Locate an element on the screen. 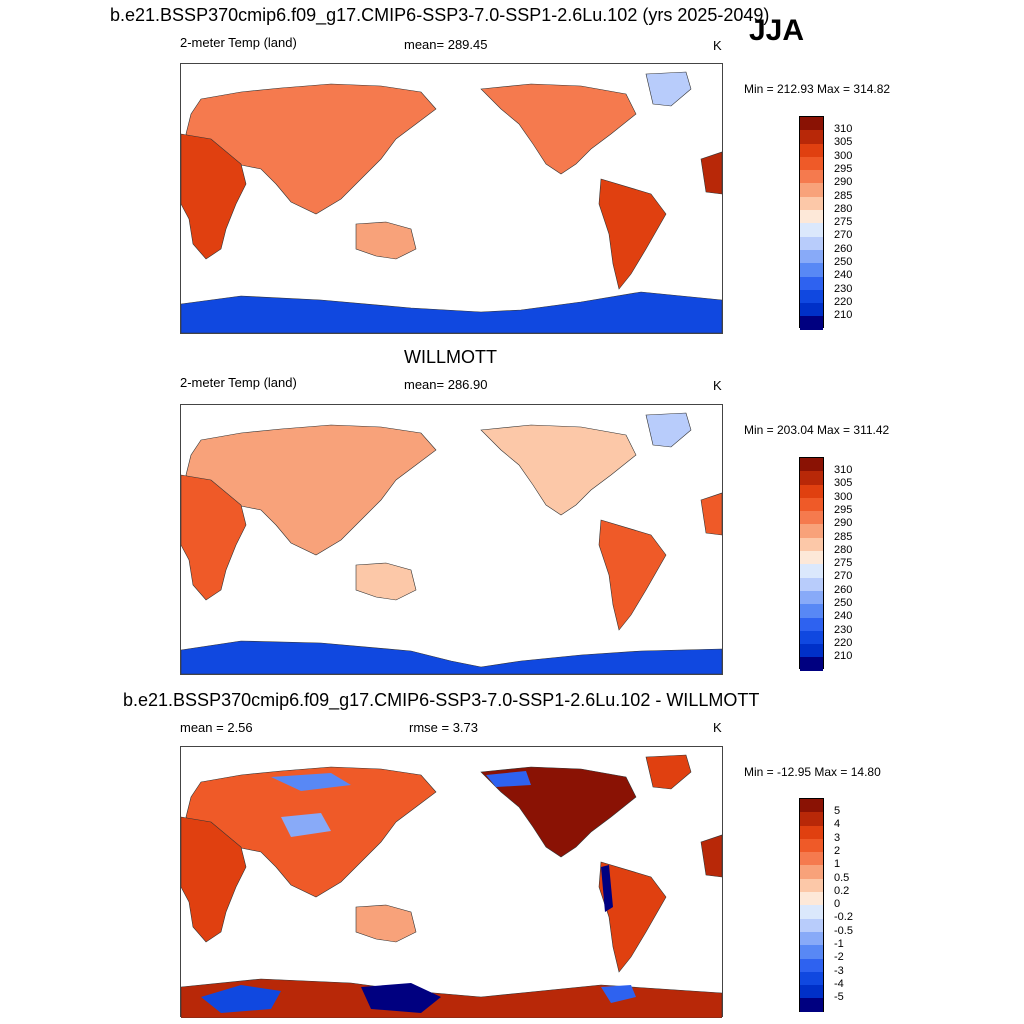  panel3-tibet-cold-patch is located at coordinates (306, 825).